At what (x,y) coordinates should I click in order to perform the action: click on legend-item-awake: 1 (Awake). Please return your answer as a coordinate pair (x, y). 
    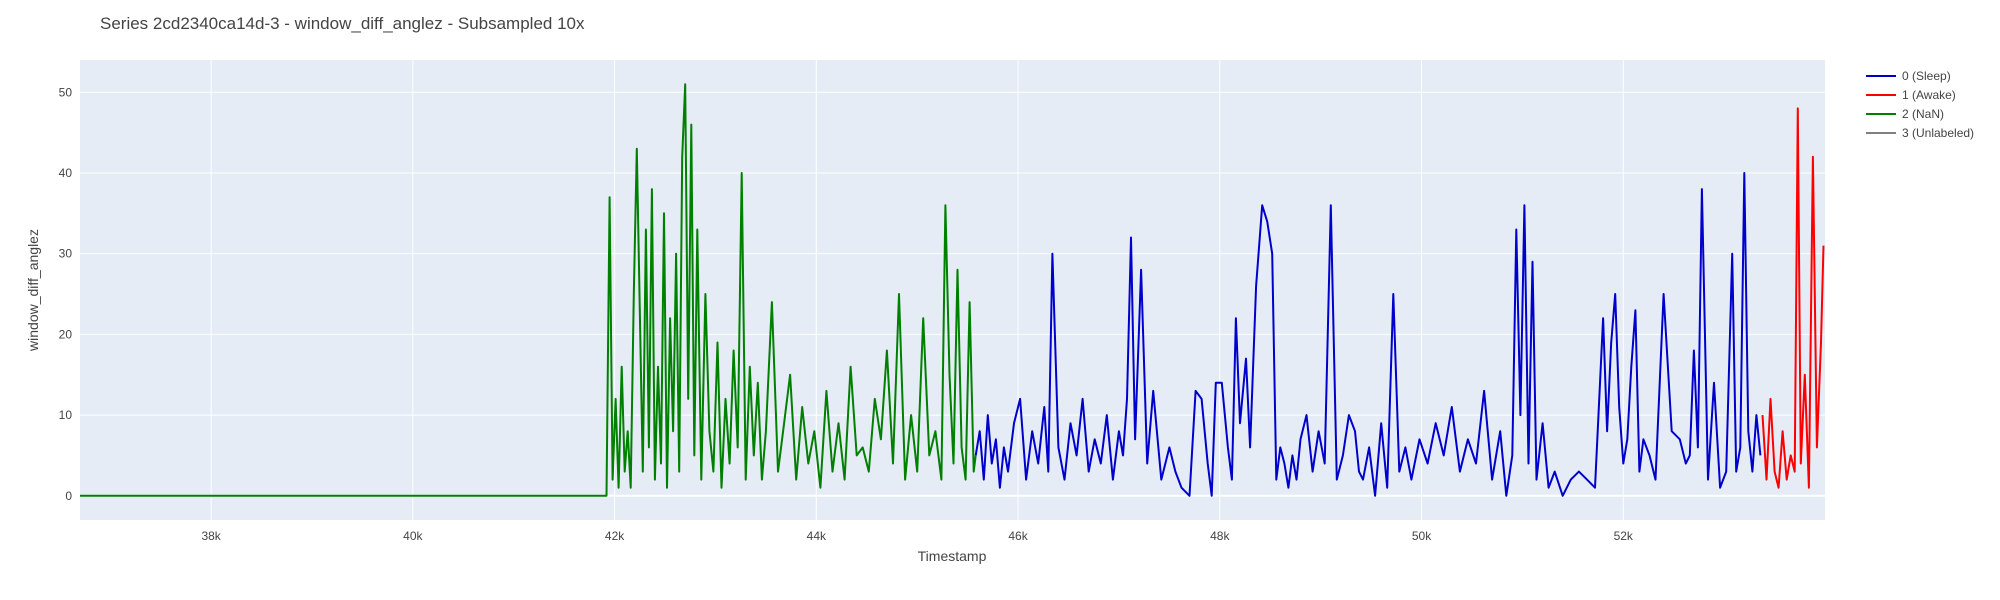
    Looking at the image, I should click on (1920, 94).